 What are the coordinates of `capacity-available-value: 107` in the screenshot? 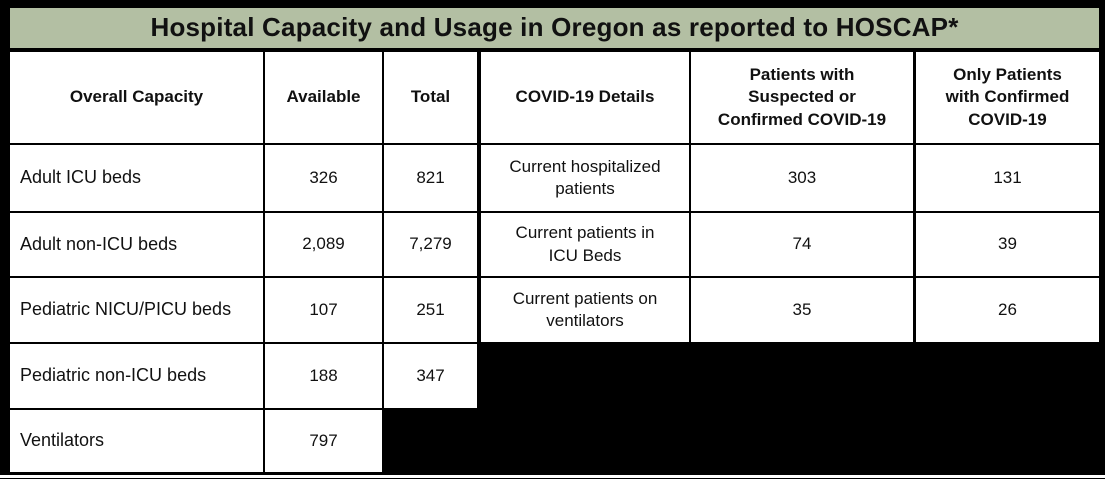 It's located at (323, 310).